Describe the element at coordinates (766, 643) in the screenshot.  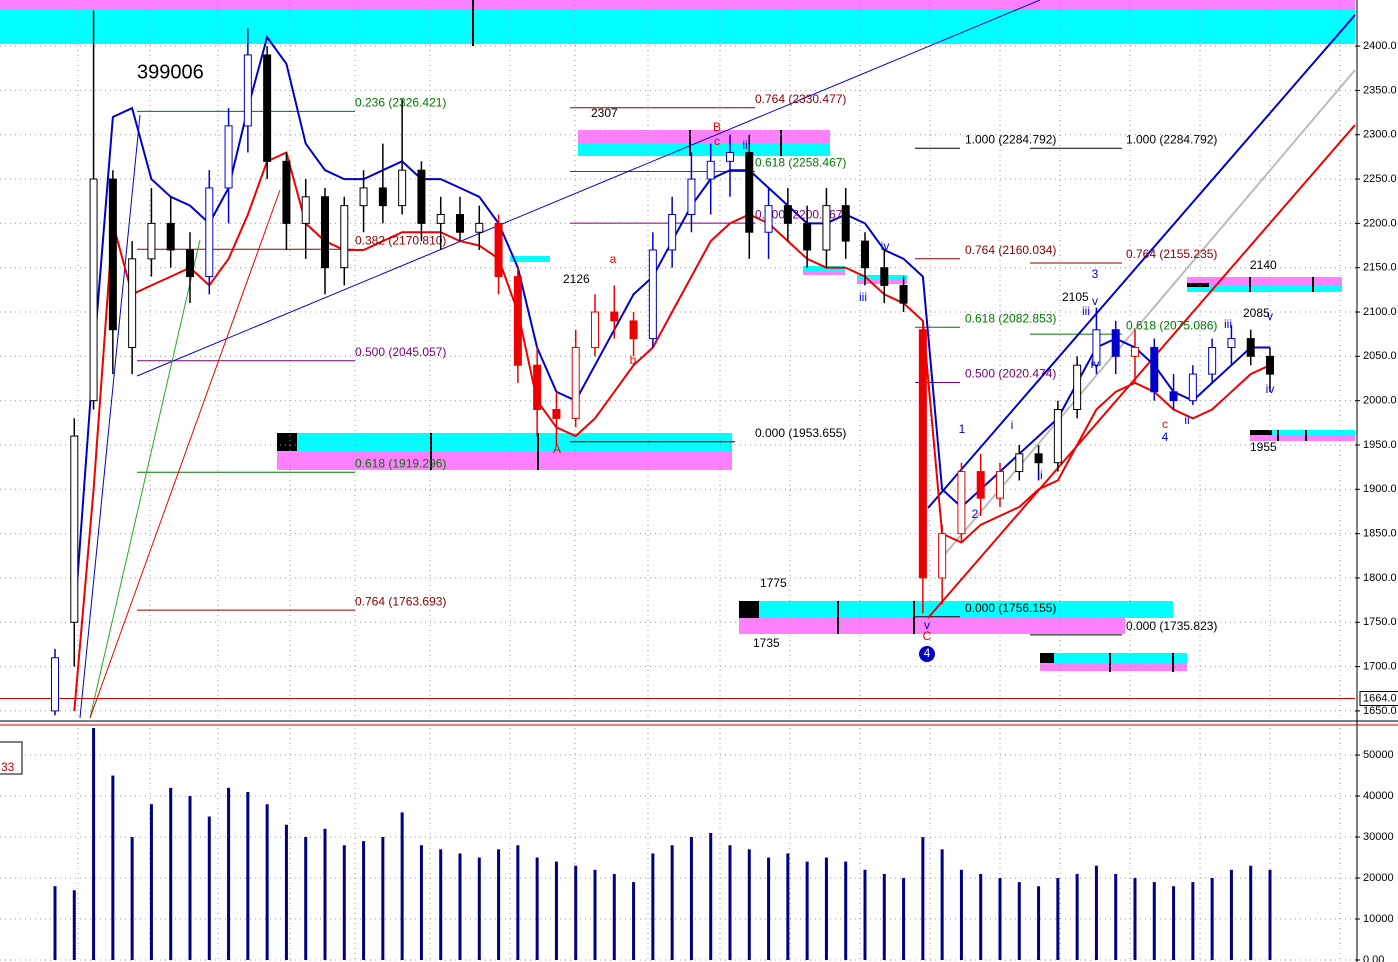
I see `price-label: 1735` at that location.